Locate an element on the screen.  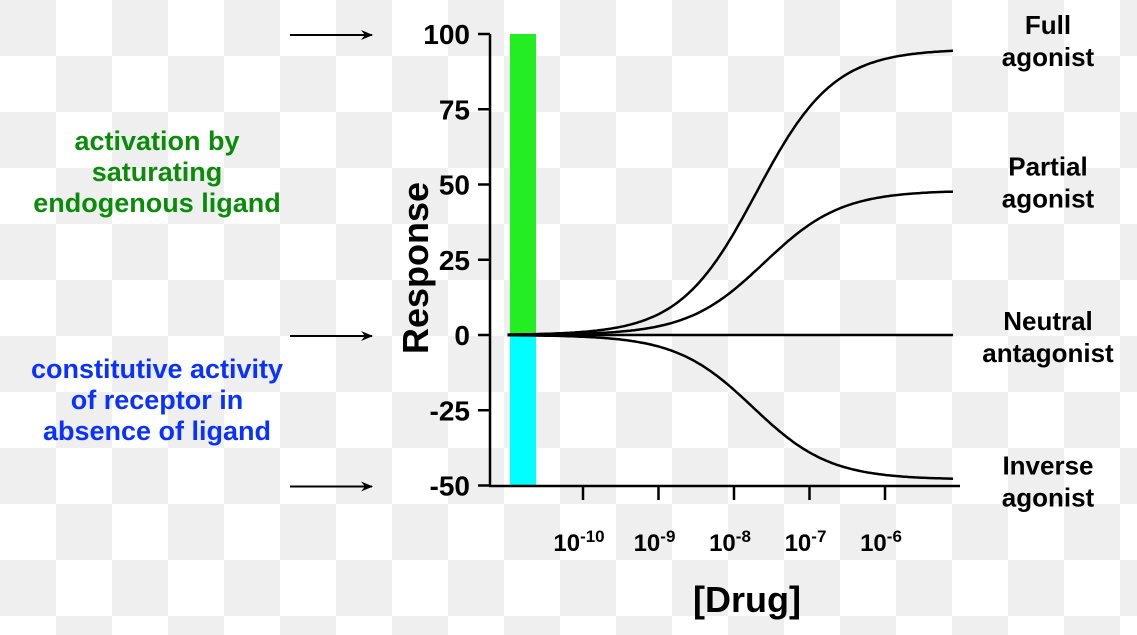
y-tick-label: -25 is located at coordinates (450, 410).